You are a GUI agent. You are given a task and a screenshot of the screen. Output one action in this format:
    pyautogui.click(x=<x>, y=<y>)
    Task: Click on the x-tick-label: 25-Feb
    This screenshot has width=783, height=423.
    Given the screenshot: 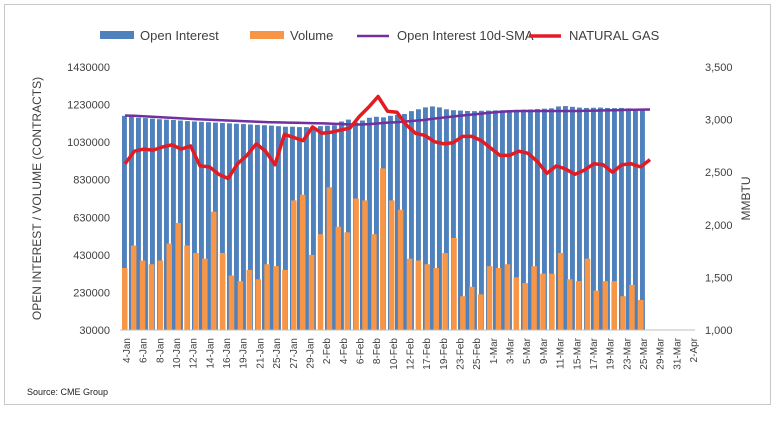 What is the action you would take?
    pyautogui.click(x=477, y=354)
    